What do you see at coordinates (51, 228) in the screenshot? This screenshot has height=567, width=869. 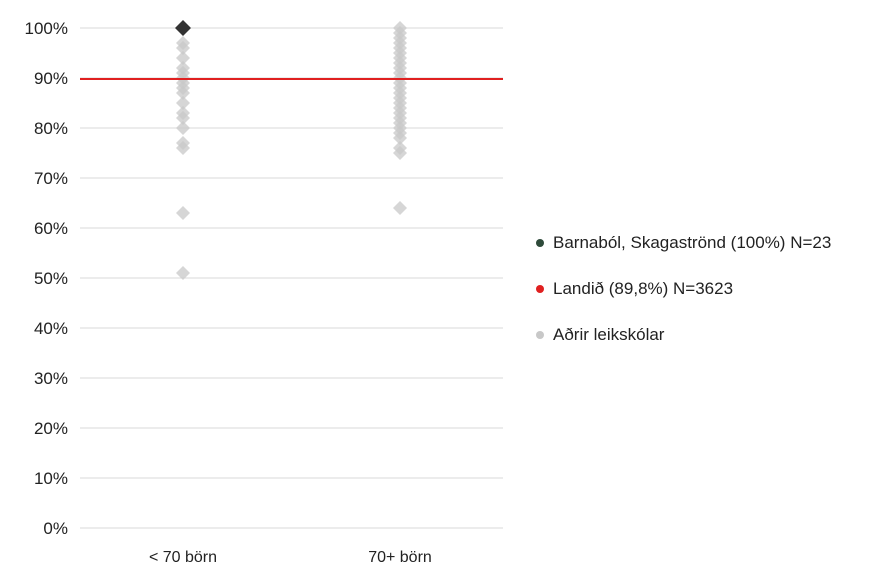 I see `y-tick-label: 60%` at bounding box center [51, 228].